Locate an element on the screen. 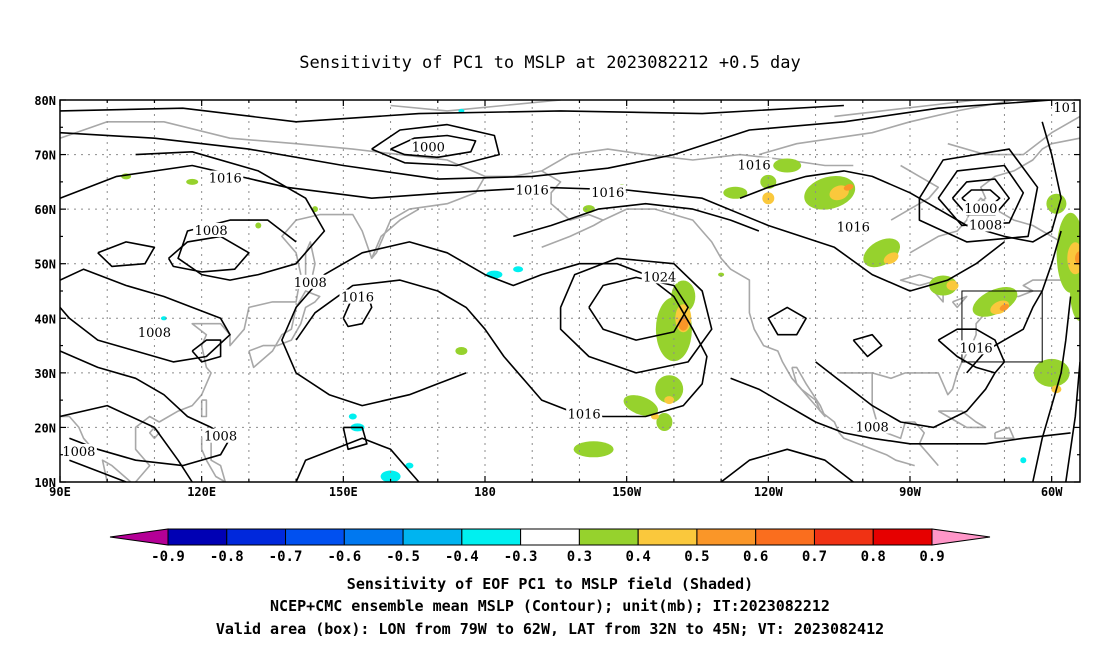 The height and width of the screenshot is (650, 1100). colorbar-high-triangle is located at coordinates (961, 537).